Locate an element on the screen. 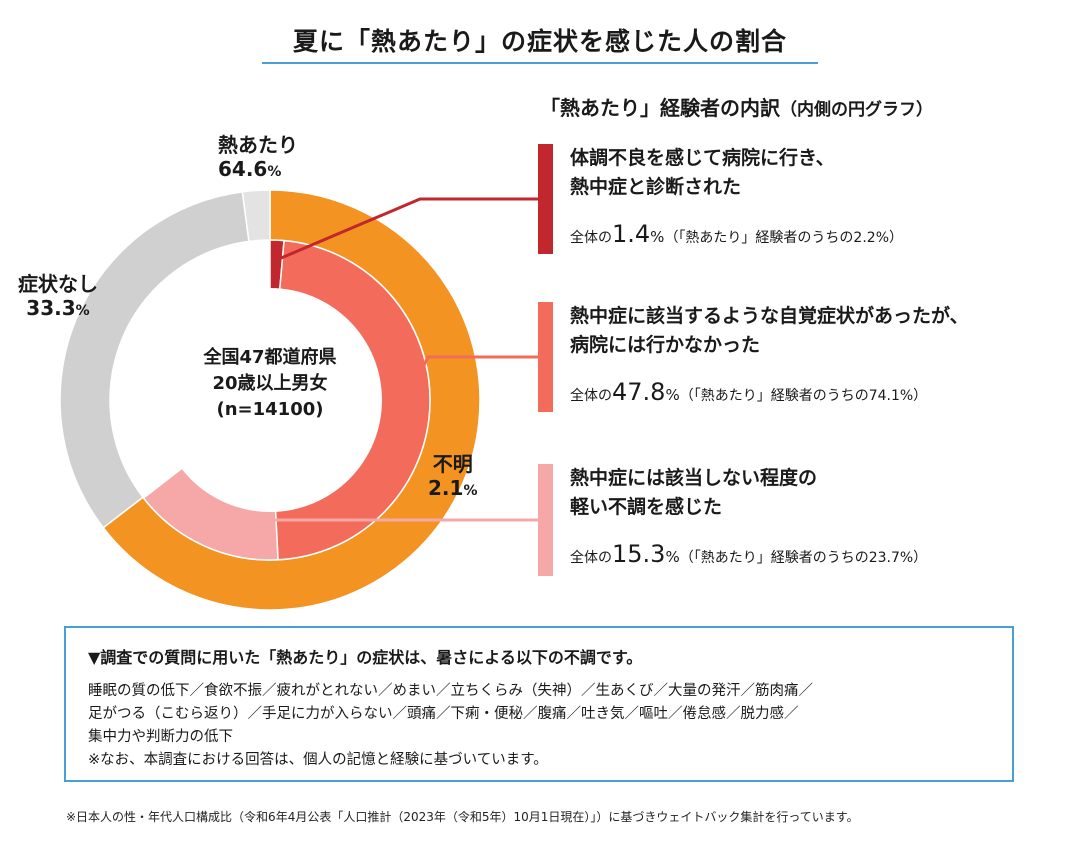 Image resolution: width=1080 pixels, height=845 pixels. breakdown-heading-self-aware: 熱中症に該当するような自覚症状があったが、 病院には行かなかった is located at coordinates (769, 330).